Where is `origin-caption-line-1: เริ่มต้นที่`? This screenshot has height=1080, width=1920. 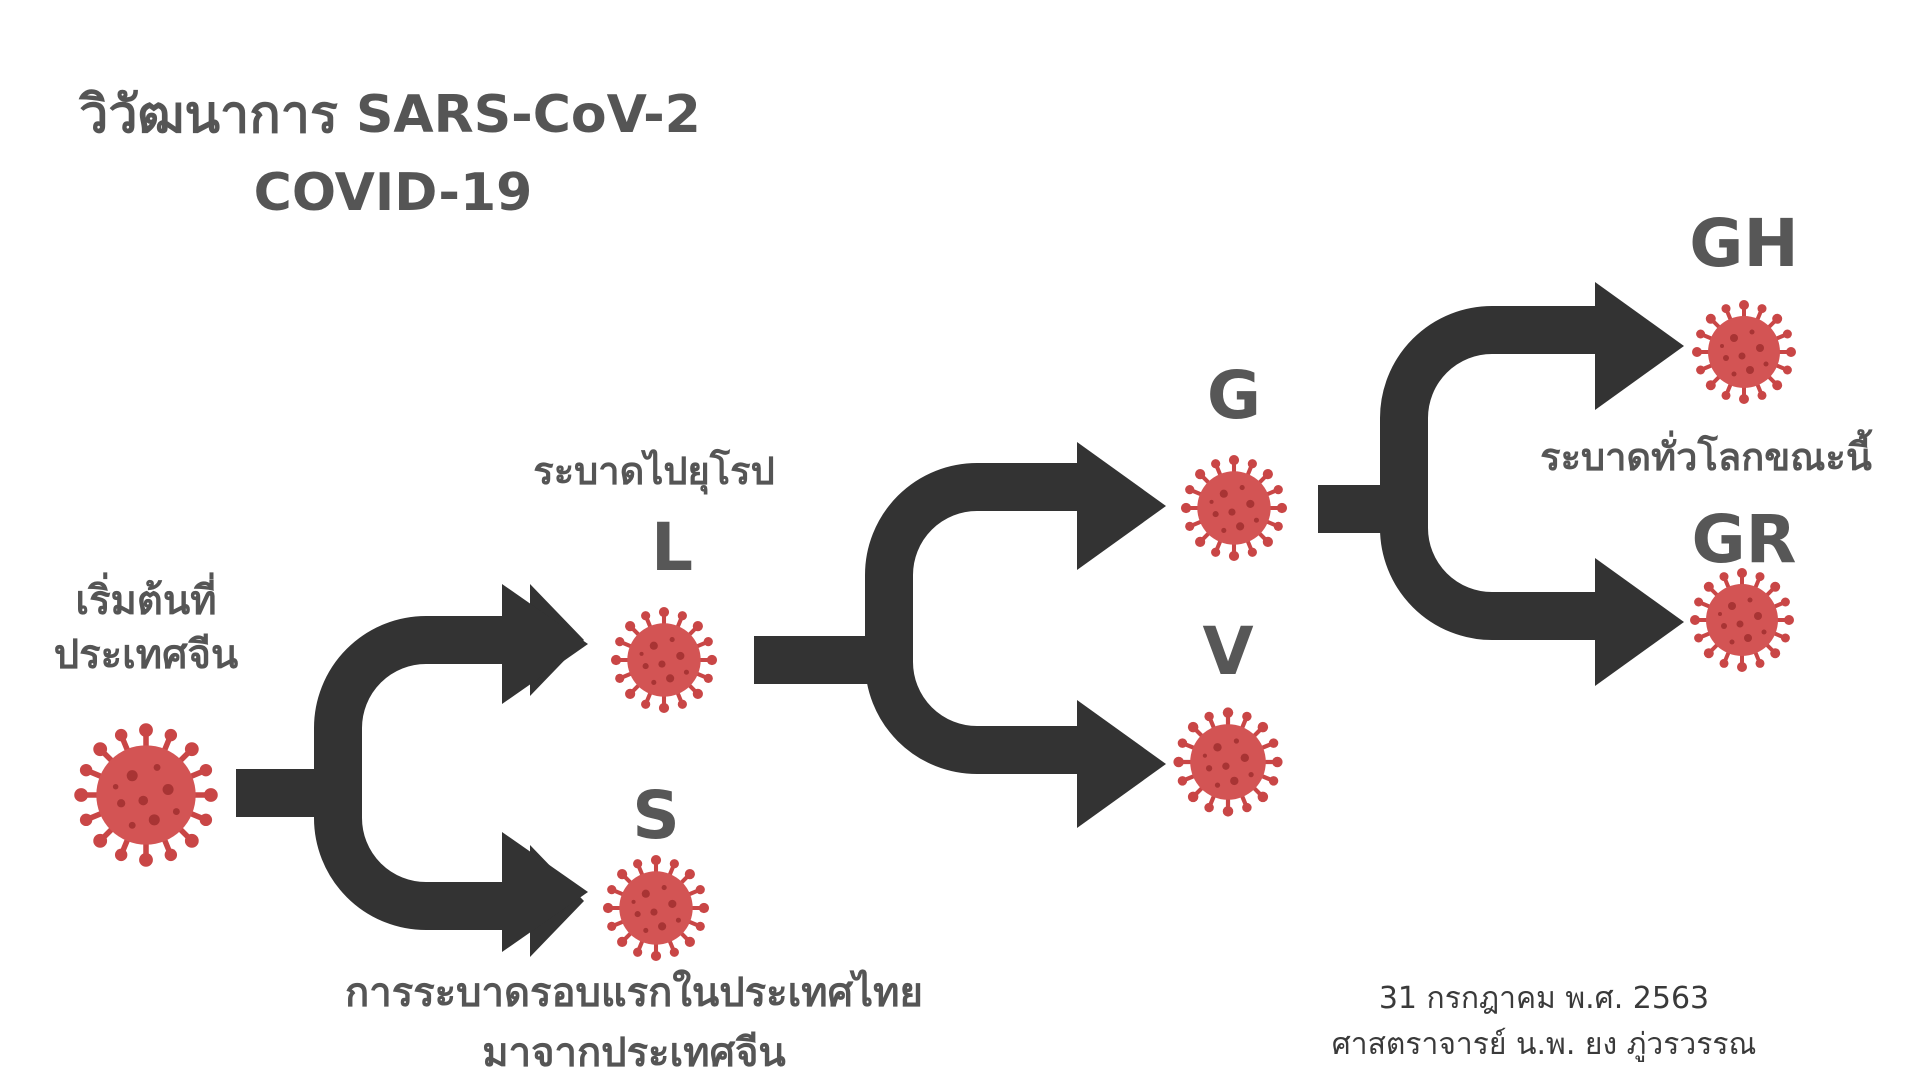
origin-caption-line-1: เริ่มต้นที่ is located at coordinates (145, 598).